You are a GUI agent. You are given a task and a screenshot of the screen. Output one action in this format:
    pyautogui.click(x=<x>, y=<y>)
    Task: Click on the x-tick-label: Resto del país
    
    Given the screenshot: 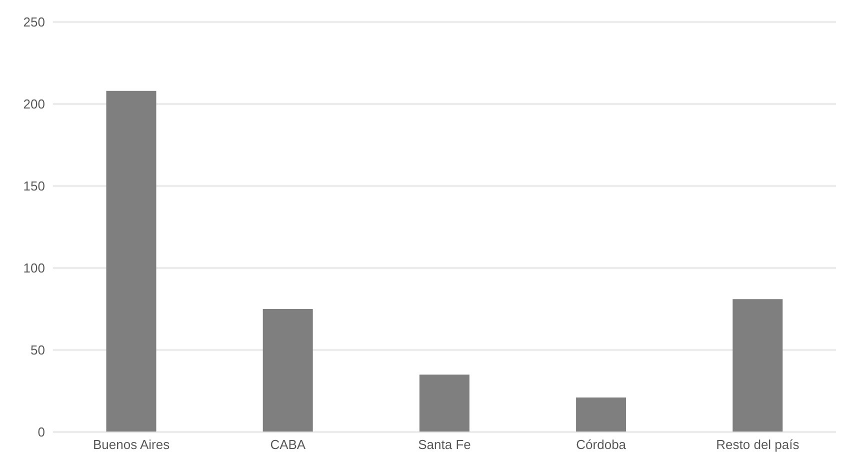 What is the action you would take?
    pyautogui.click(x=758, y=444)
    